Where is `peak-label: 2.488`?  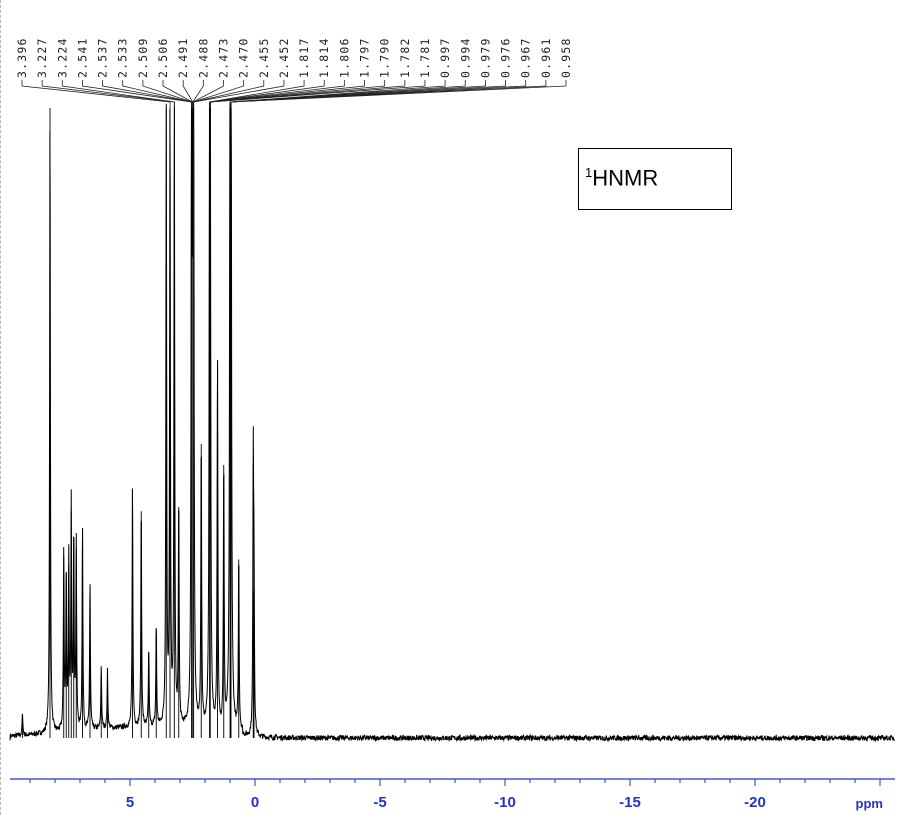
peak-label: 2.488 is located at coordinates (203, 57).